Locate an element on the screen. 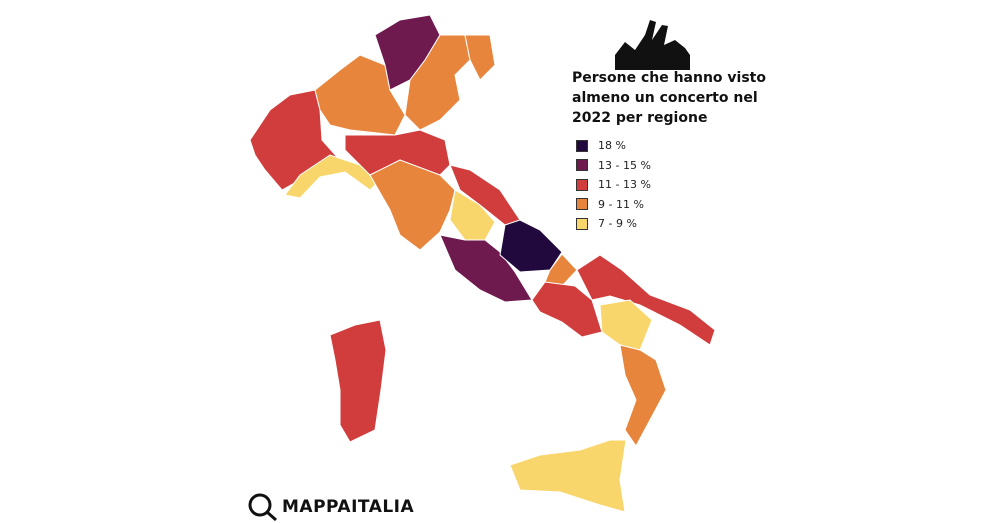 This screenshot has height=523, width=1000. legend-label: 9 - 11 % is located at coordinates (621, 204).